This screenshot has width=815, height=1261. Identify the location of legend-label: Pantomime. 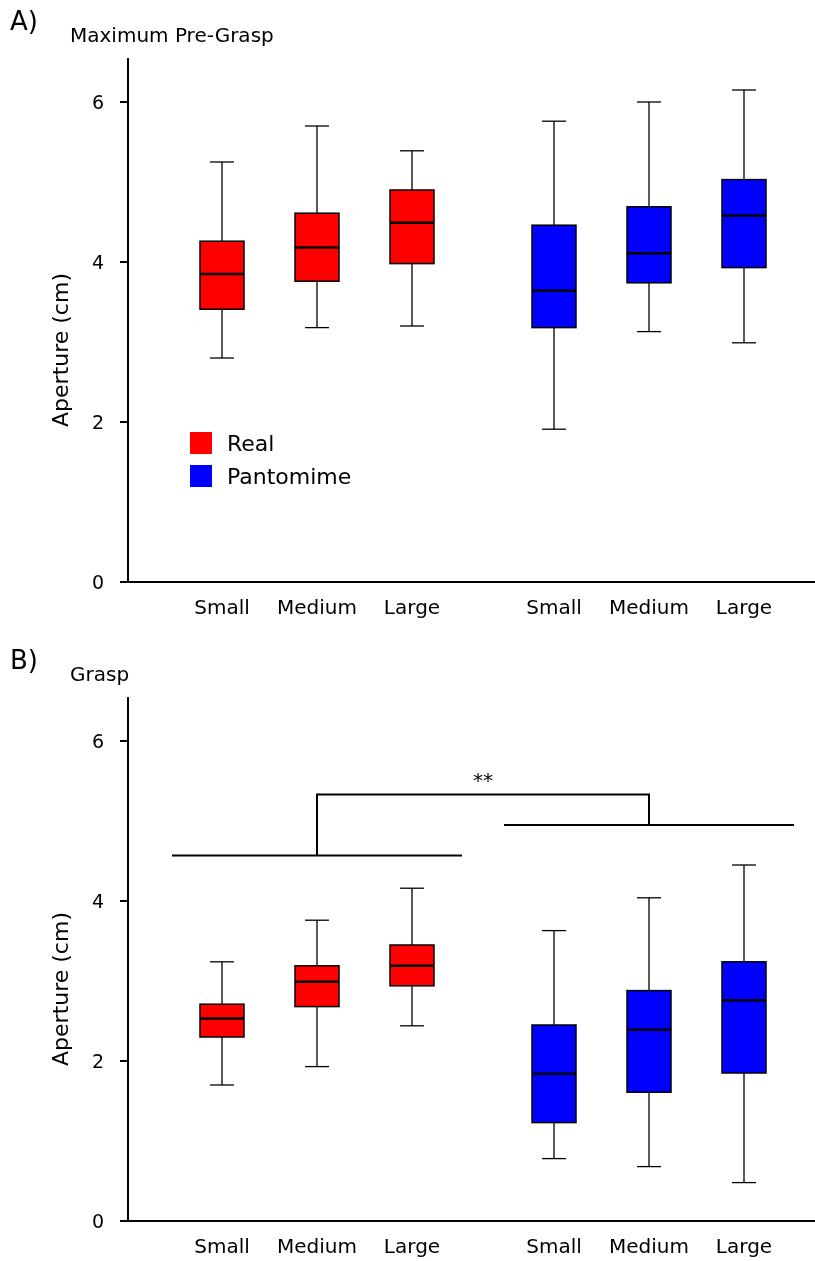
(289, 476).